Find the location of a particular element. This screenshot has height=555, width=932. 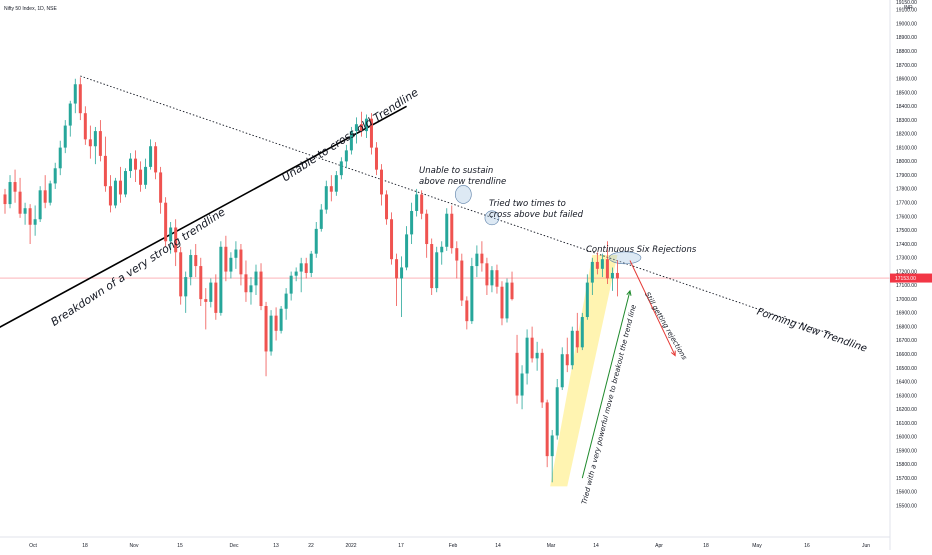

price-tick-label: 17500.00 is located at coordinates (906, 231).